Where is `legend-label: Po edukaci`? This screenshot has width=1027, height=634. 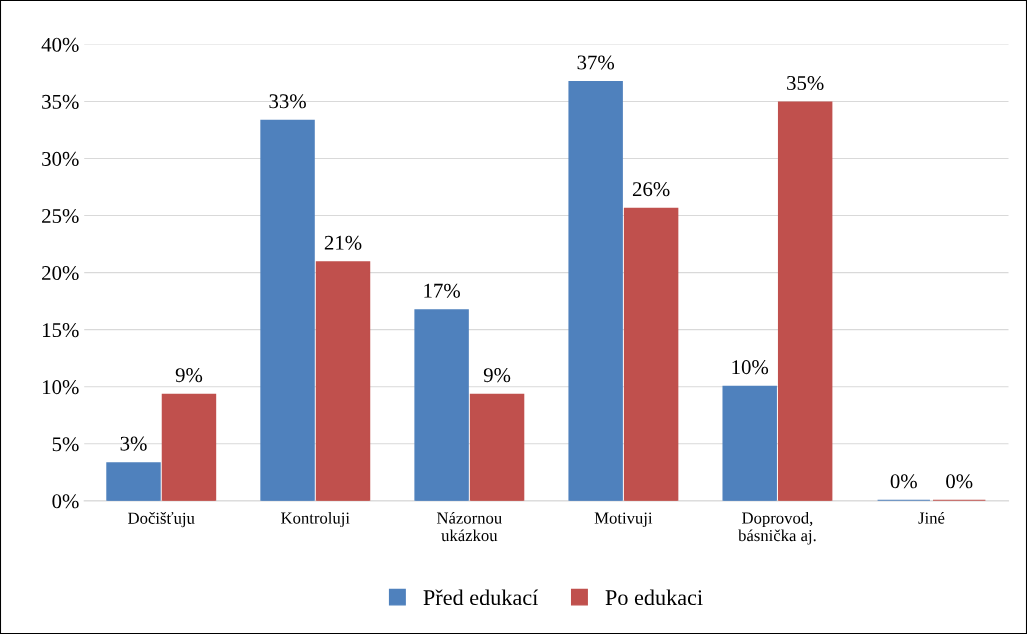
legend-label: Po edukaci is located at coordinates (654, 597).